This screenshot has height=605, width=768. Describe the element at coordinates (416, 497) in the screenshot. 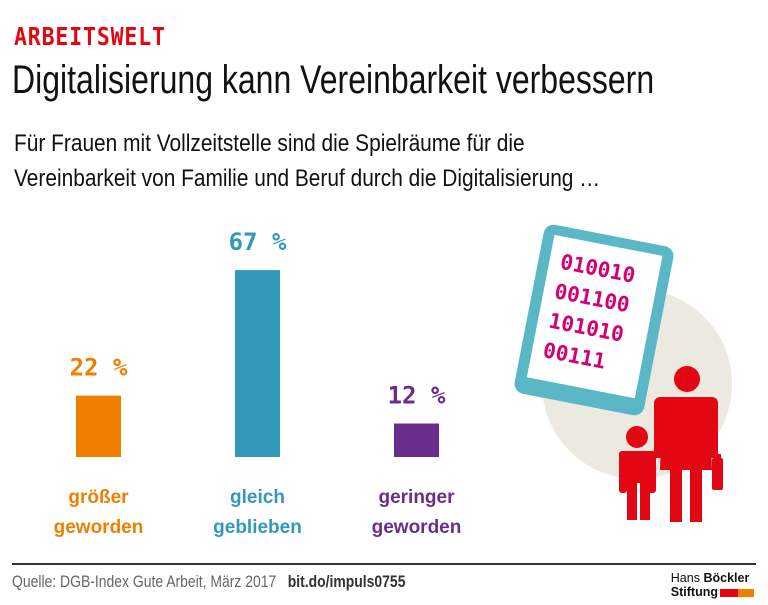

I see `category-label-2-line-0: geringer` at that location.